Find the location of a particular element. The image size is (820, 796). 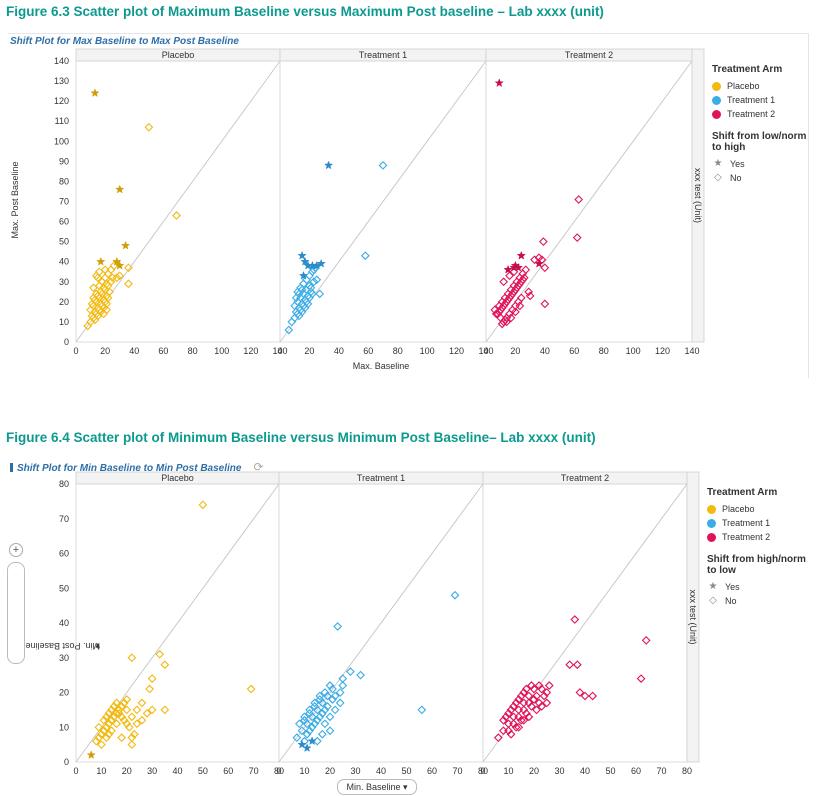

y-axis-field-pill: Min. Post Baseline ▾ is located at coordinates (53, 613).